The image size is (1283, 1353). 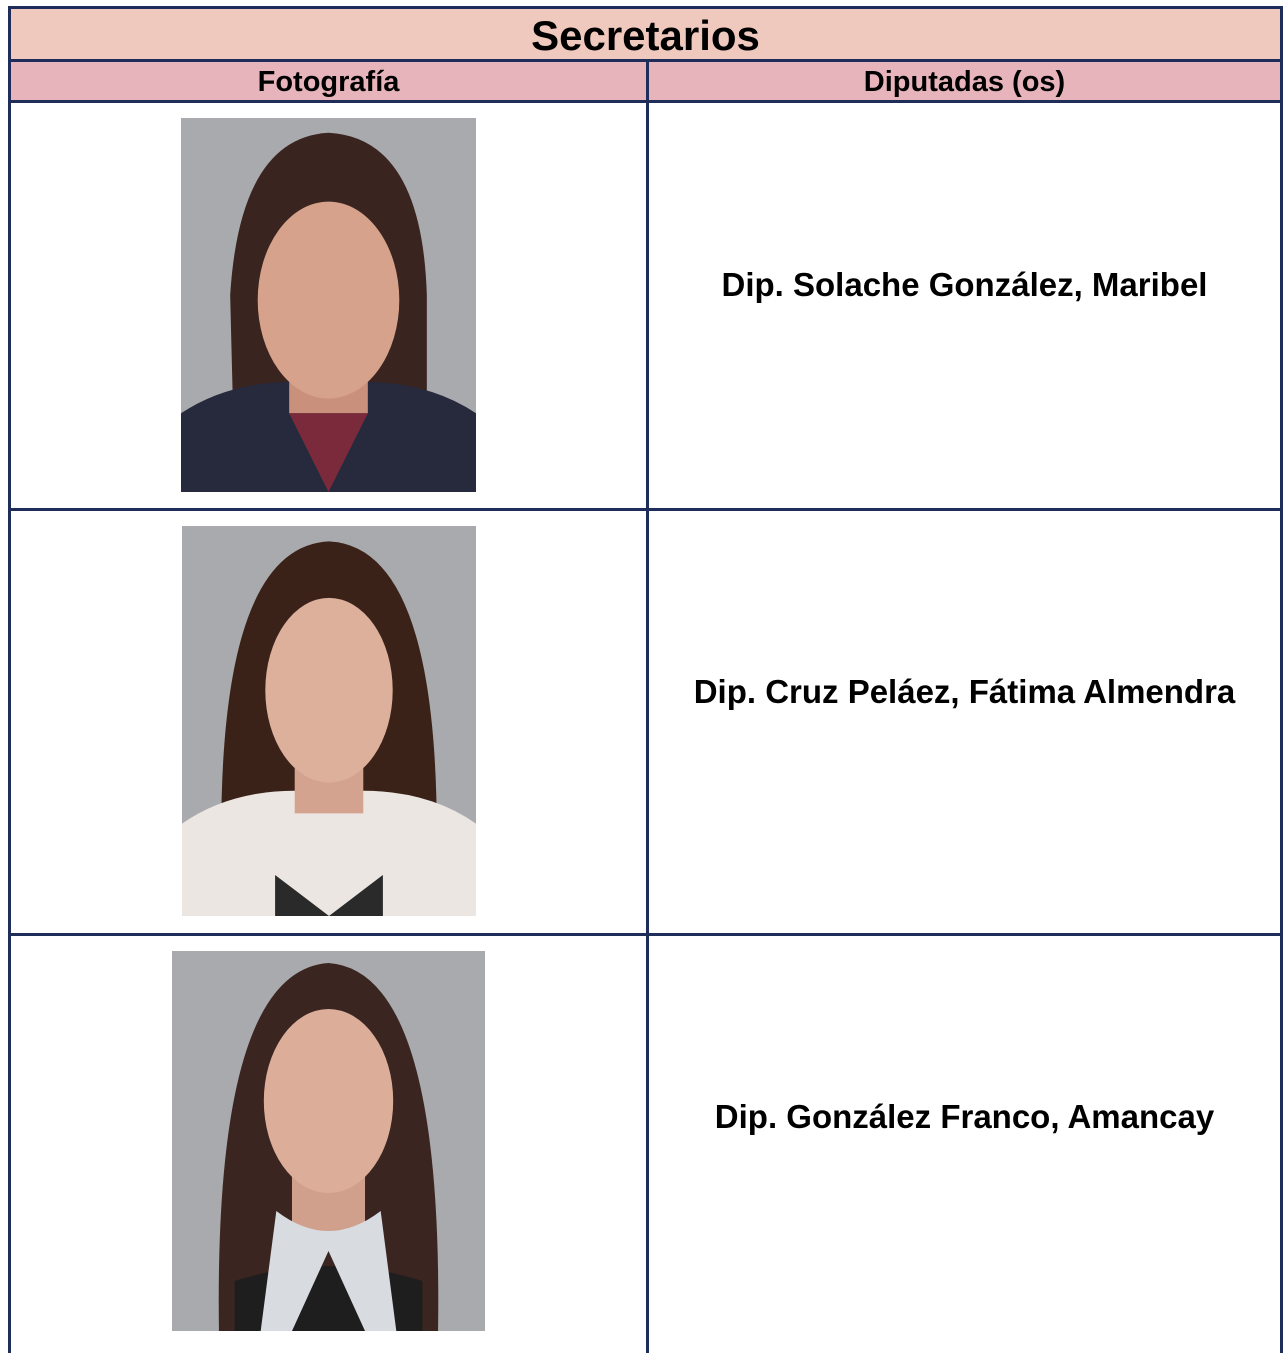 I want to click on deputy-name: Dip. González Franco, Amancay, so click(x=964, y=1116).